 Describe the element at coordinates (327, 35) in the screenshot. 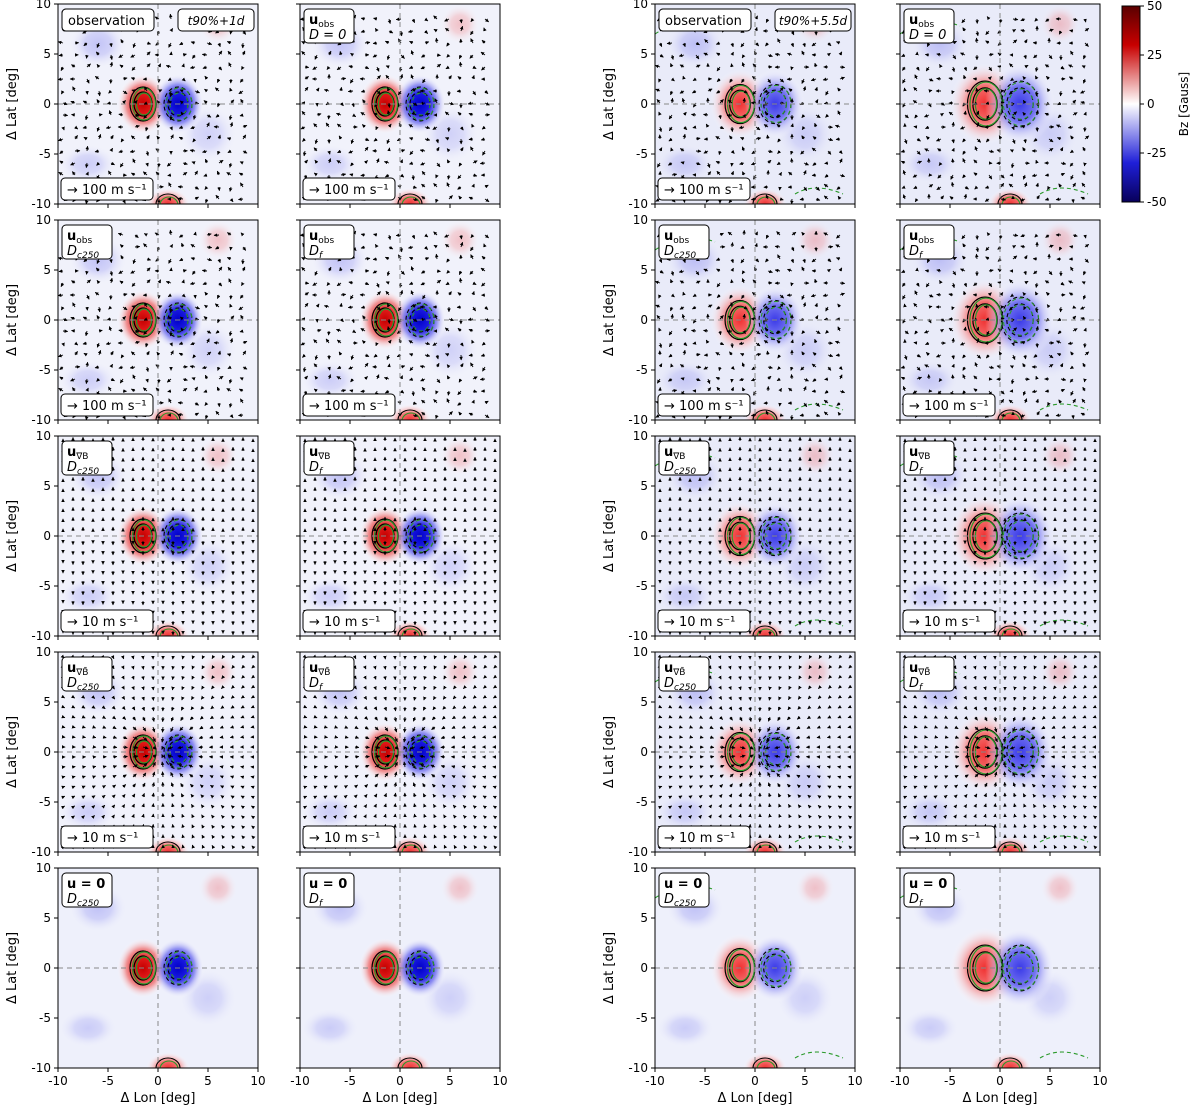

I see `panel-label-text: D = 0` at that location.